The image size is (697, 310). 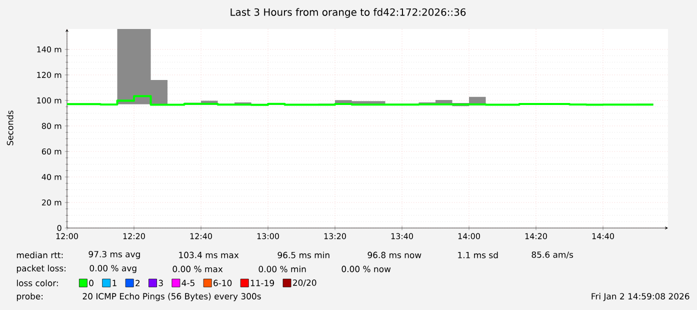 What do you see at coordinates (188, 283) in the screenshot?
I see `legend-label: 4-5` at bounding box center [188, 283].